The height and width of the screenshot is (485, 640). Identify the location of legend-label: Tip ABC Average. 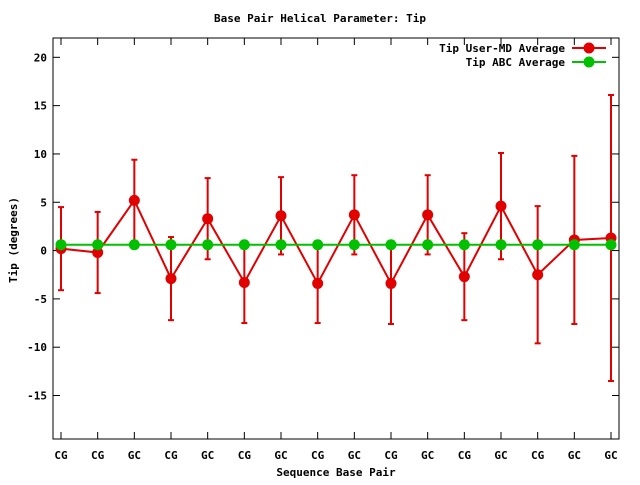
(516, 62).